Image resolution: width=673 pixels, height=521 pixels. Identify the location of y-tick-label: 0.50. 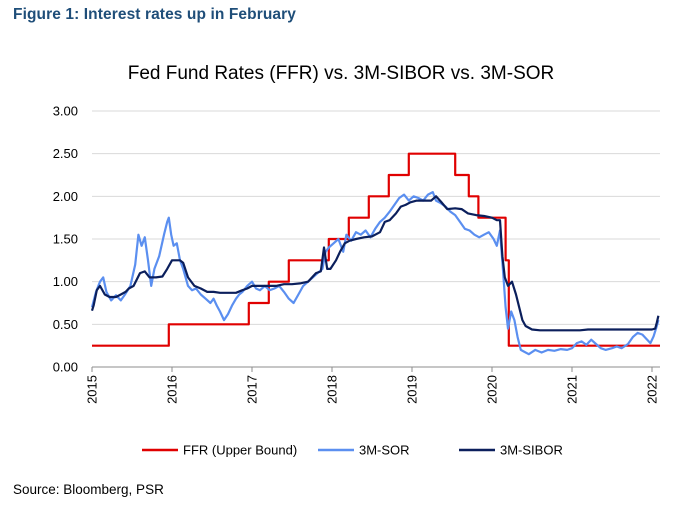
(65, 324).